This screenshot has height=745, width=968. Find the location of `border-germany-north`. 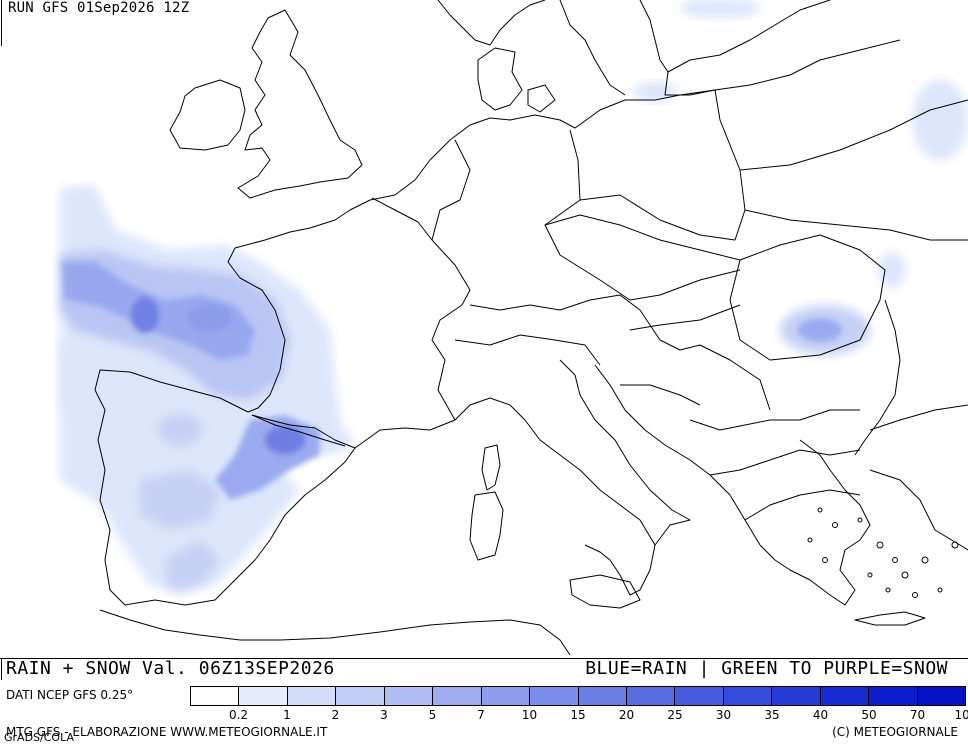

border-germany-north is located at coordinates (451, 190).